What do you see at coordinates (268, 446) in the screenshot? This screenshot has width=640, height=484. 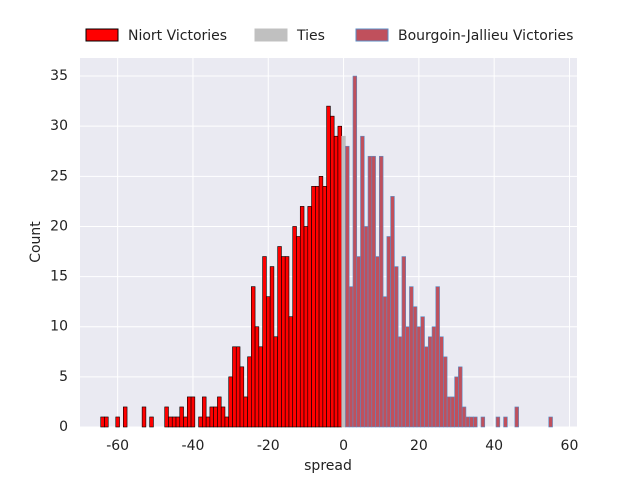 I see `x-tick-label: -20` at bounding box center [268, 446].